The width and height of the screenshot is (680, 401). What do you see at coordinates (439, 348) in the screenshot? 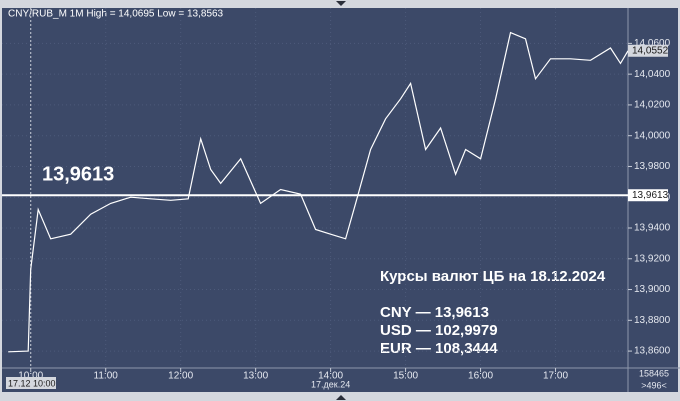
I see `annotation: EUR — 108,3444` at bounding box center [439, 348].